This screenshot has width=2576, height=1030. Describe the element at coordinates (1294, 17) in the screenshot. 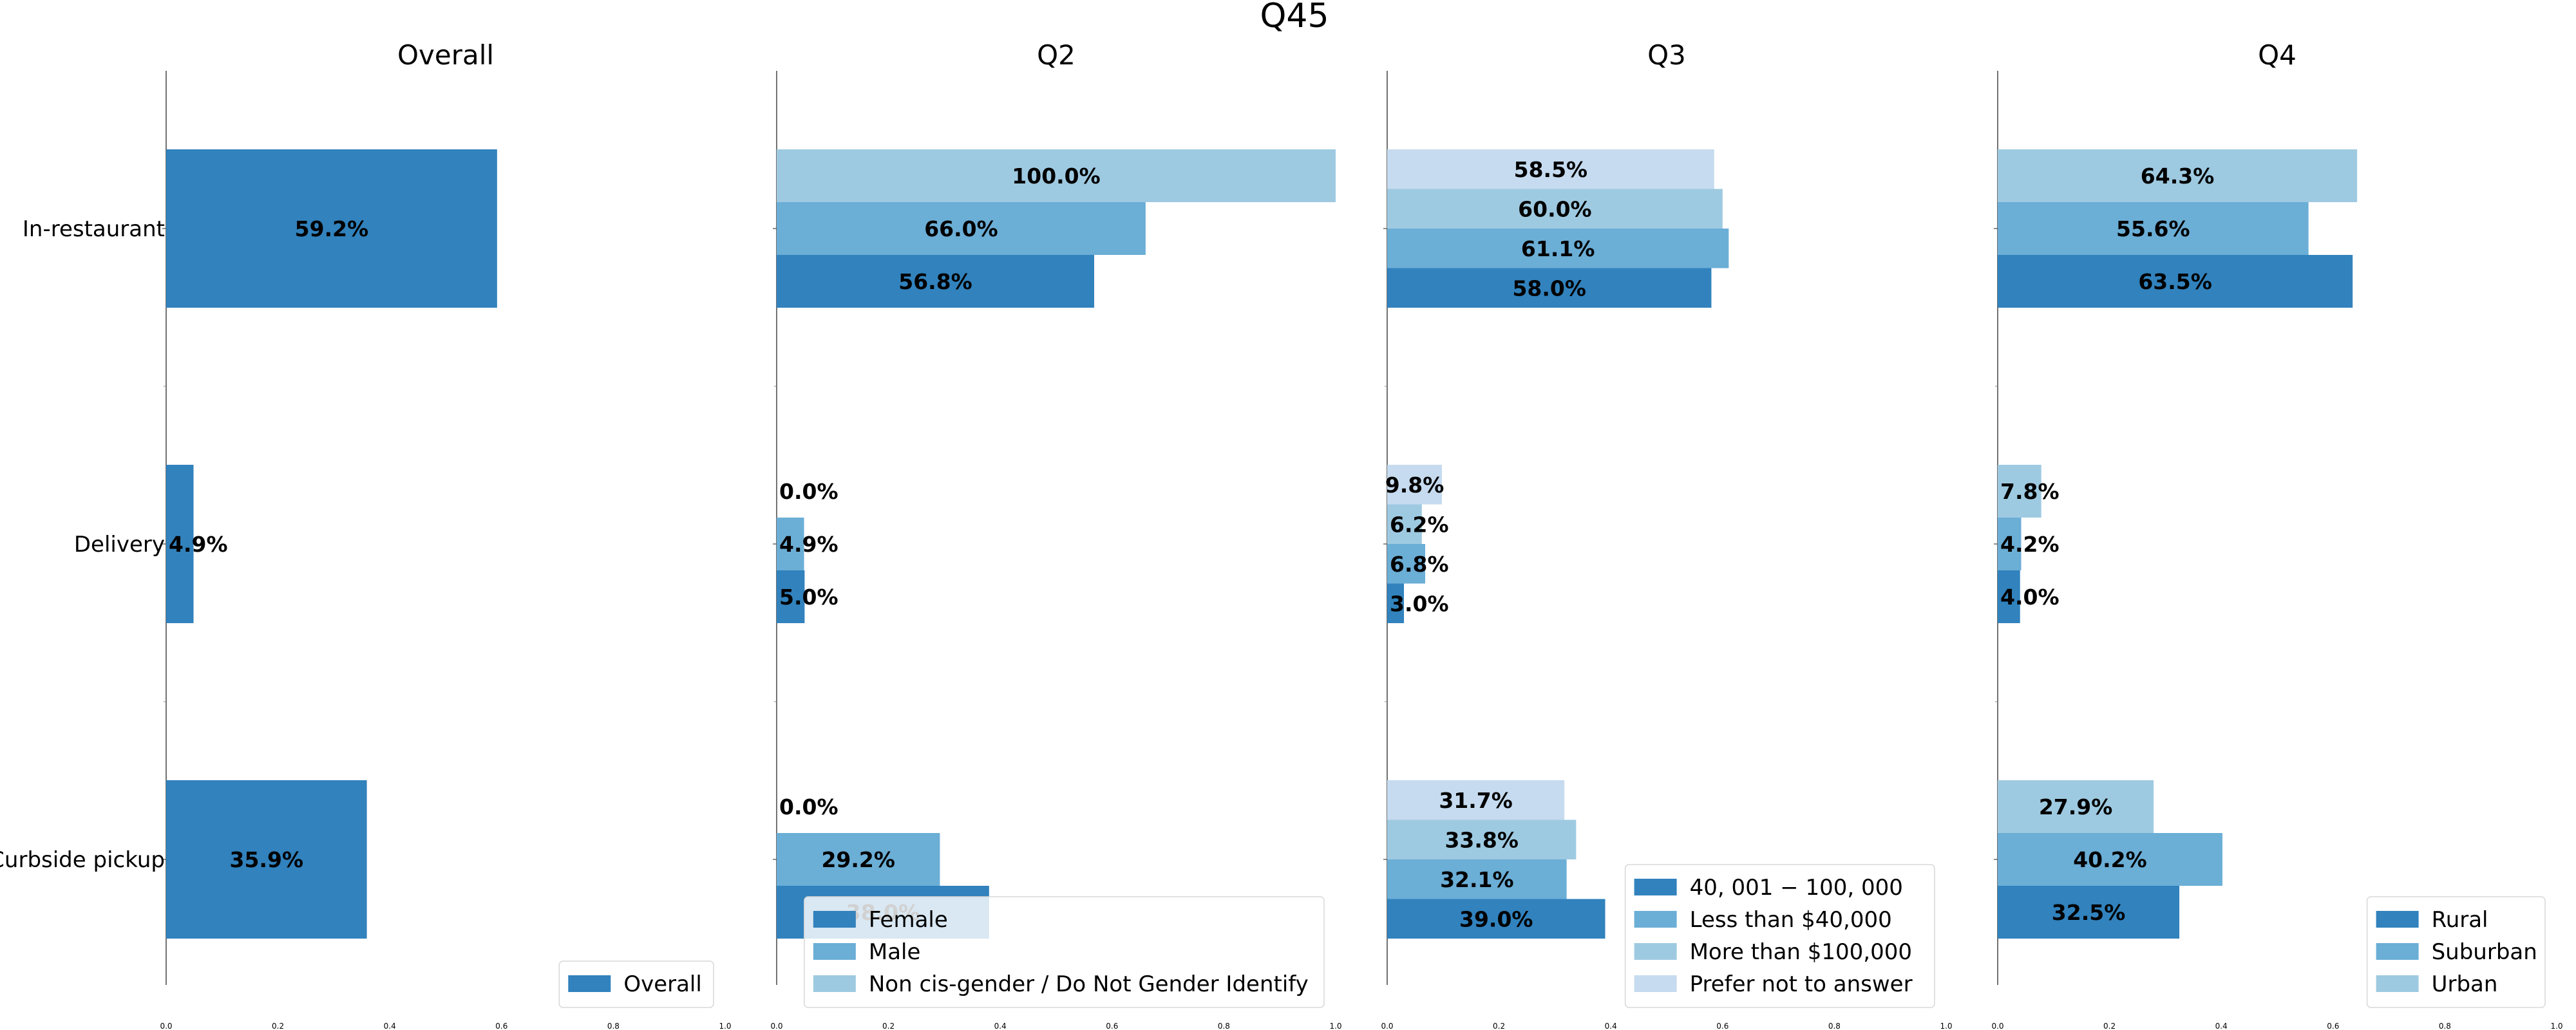

I see `figure-title: Q45` at that location.